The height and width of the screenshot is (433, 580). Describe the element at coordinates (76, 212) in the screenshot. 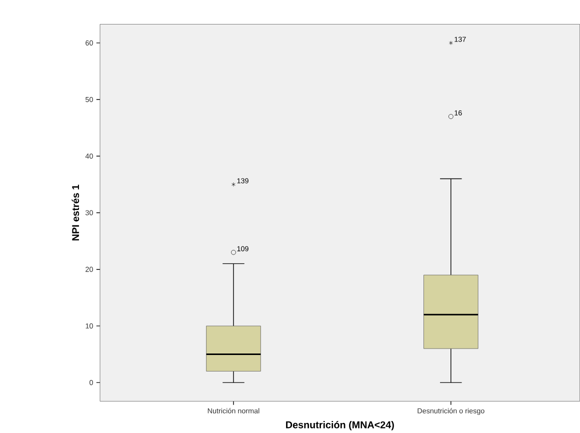

I see `y-axis-title: NPI estrés 1` at that location.